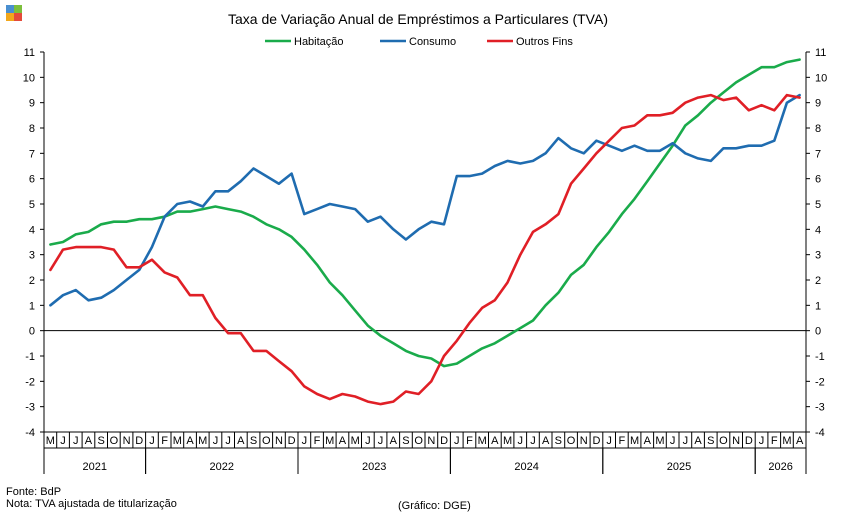 The width and height of the screenshot is (851, 520). Describe the element at coordinates (818, 180) in the screenshot. I see `y-tick-label-right: 6` at that location.